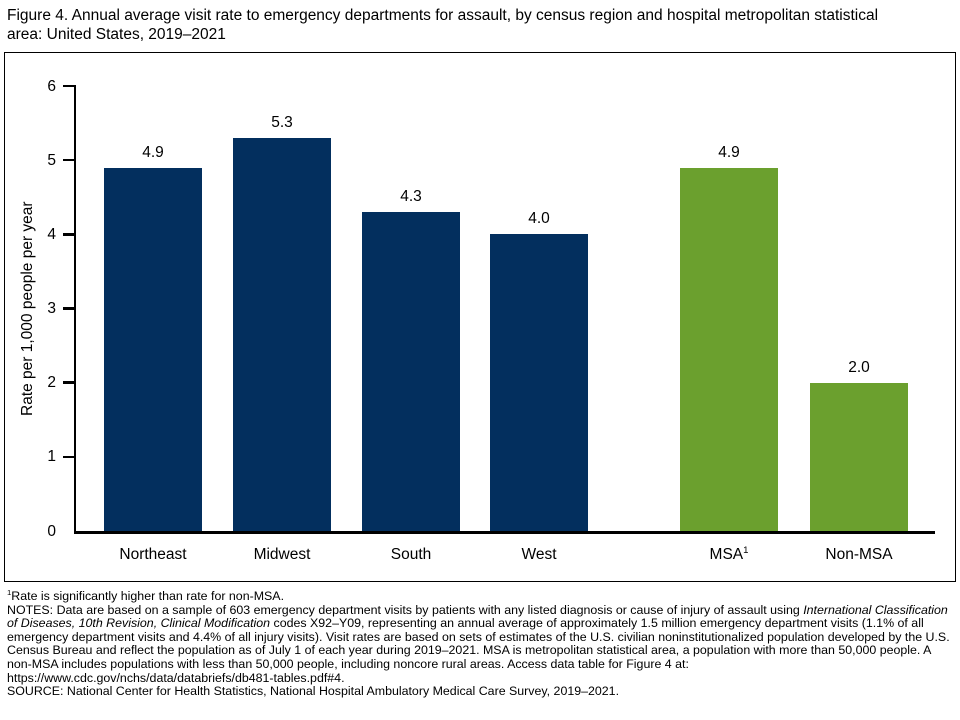  What do you see at coordinates (51, 160) in the screenshot?
I see `y-tick-label: 5` at bounding box center [51, 160].